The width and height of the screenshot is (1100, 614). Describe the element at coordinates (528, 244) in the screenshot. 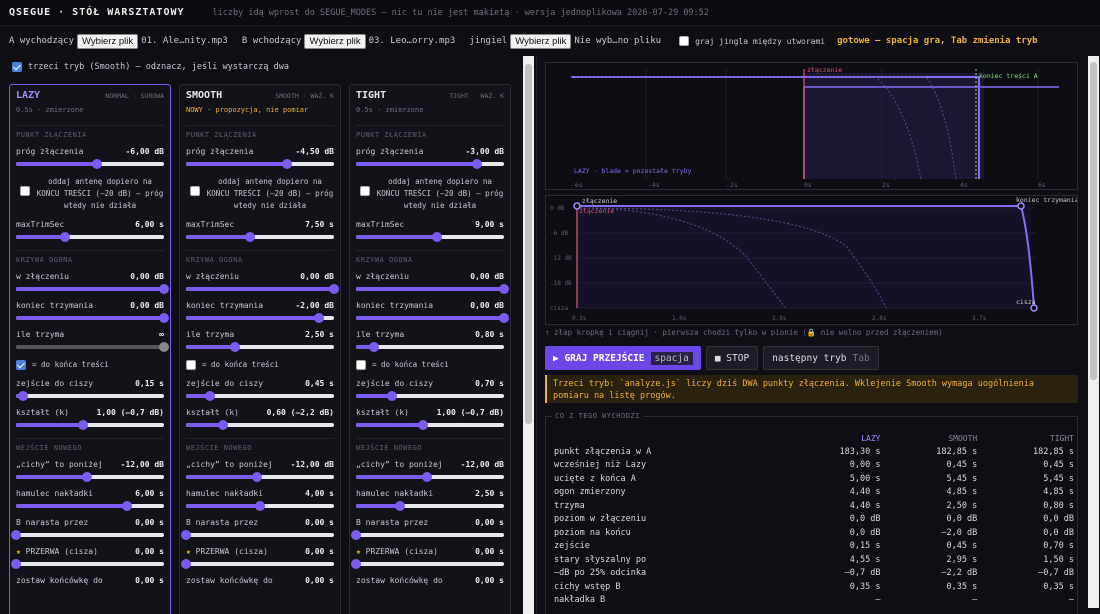

I see `left-scrollbar-thumb` at that location.